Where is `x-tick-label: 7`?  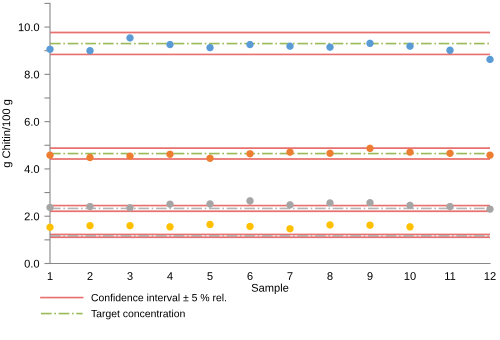 x-tick-label: 7 is located at coordinates (290, 276).